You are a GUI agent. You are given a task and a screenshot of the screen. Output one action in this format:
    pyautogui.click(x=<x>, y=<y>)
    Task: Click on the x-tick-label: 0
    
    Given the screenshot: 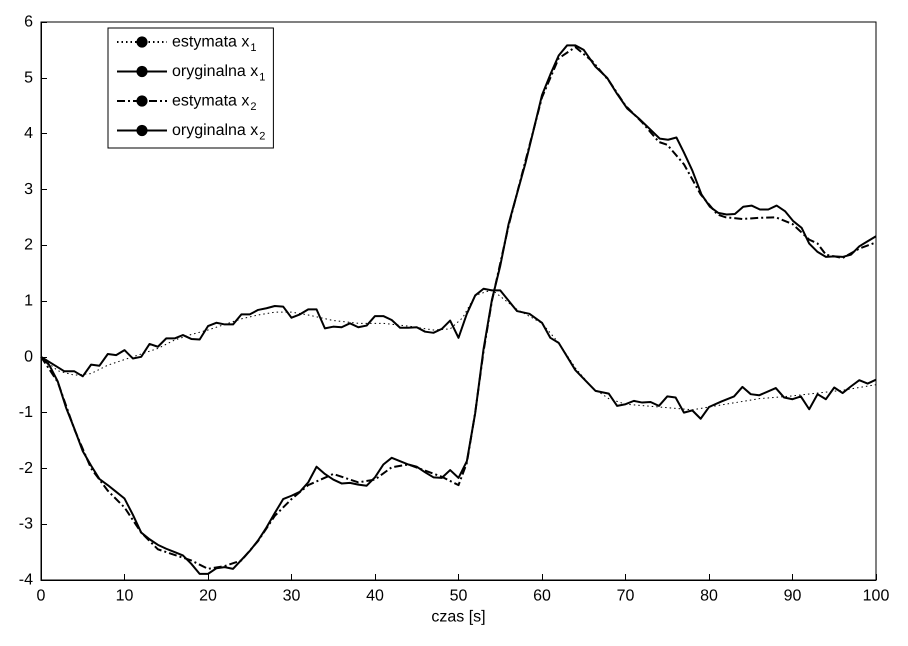 What is the action you would take?
    pyautogui.click(x=41, y=596)
    